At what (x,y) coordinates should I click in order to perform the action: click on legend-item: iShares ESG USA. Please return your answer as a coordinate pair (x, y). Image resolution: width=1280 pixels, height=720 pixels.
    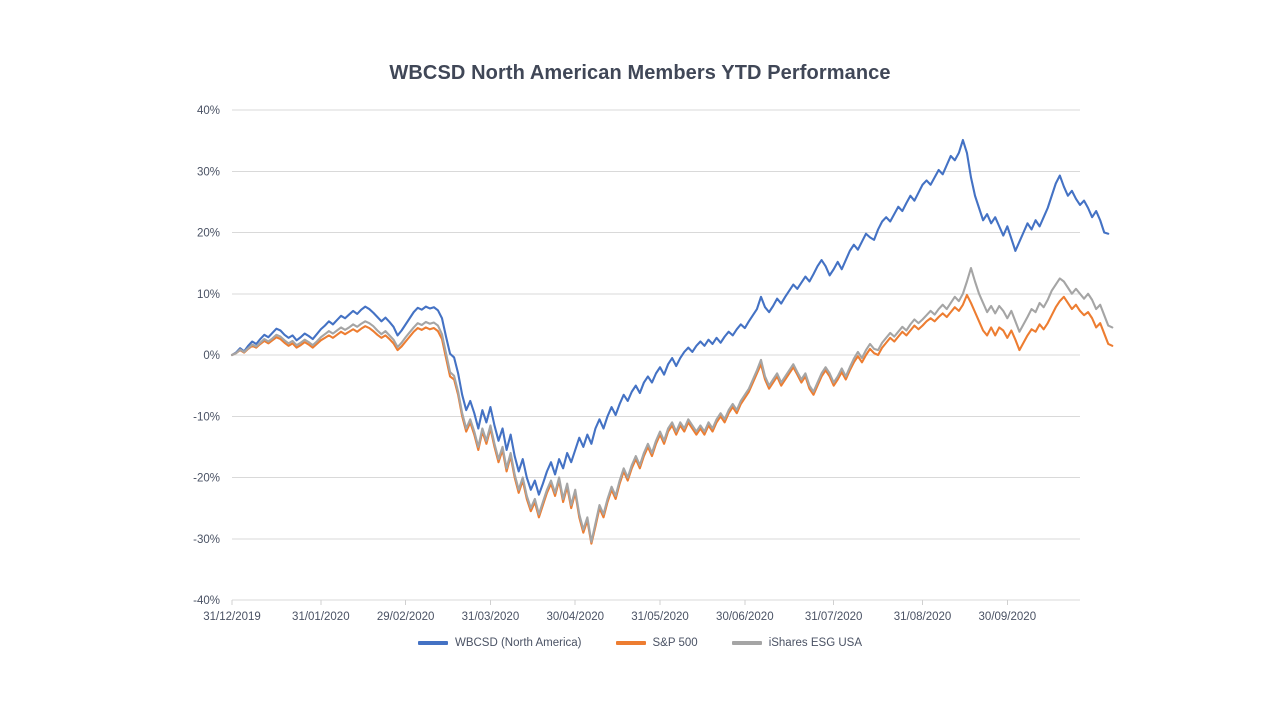
    Looking at the image, I should click on (797, 643).